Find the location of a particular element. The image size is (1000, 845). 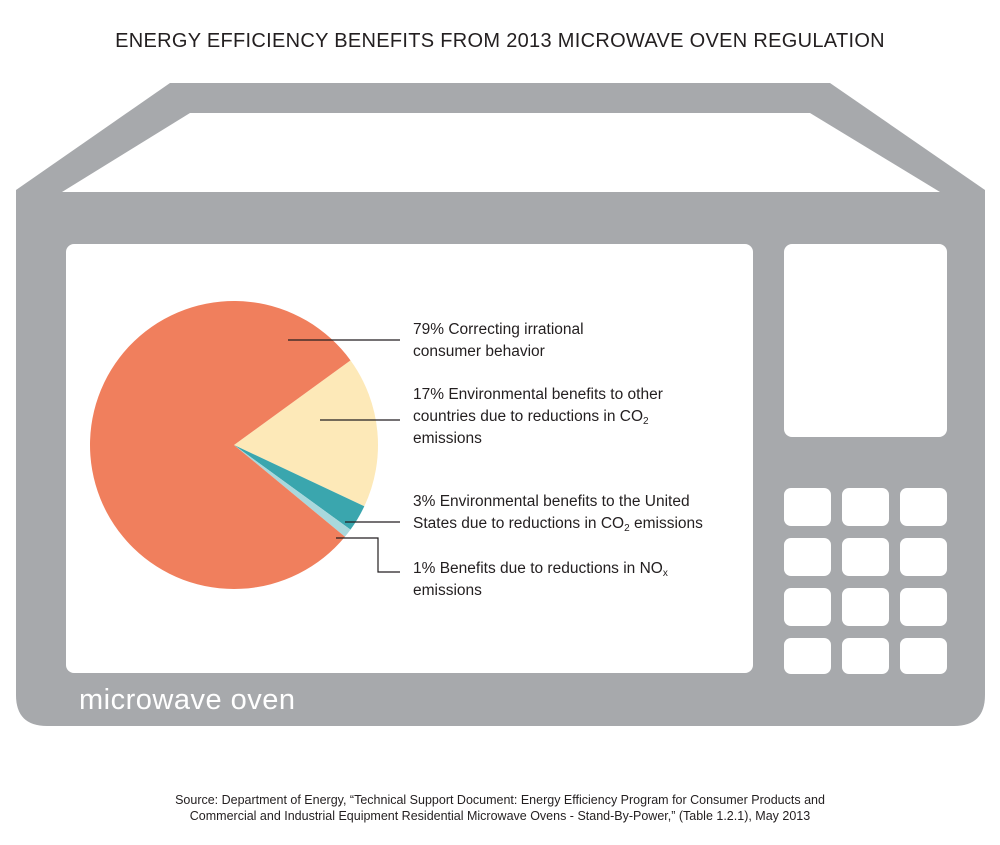

leader-lines is located at coordinates (344, 456).